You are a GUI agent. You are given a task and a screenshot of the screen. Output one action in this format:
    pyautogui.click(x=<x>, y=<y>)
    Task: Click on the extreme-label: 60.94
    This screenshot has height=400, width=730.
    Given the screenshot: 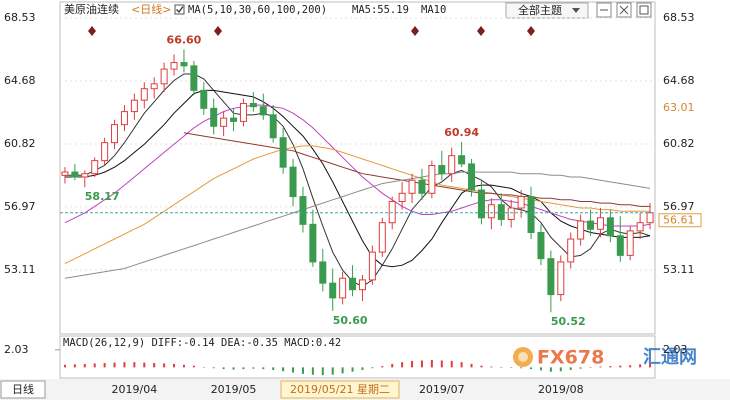 What is the action you would take?
    pyautogui.click(x=461, y=132)
    